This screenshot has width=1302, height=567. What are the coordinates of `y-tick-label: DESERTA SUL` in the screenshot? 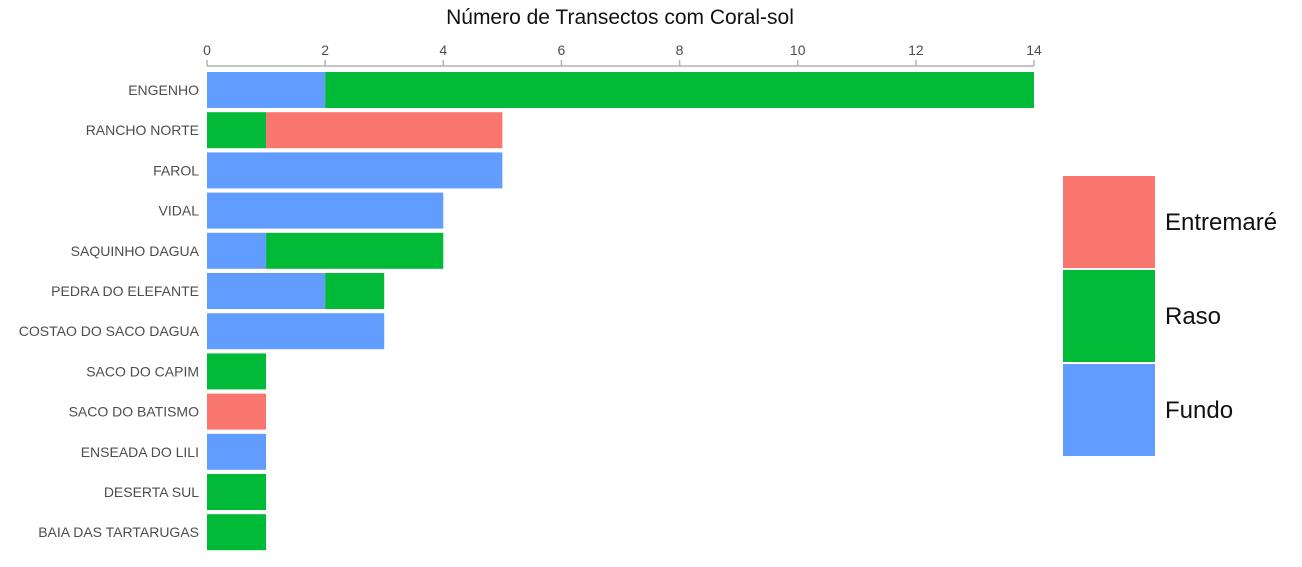 It's located at (151, 492).